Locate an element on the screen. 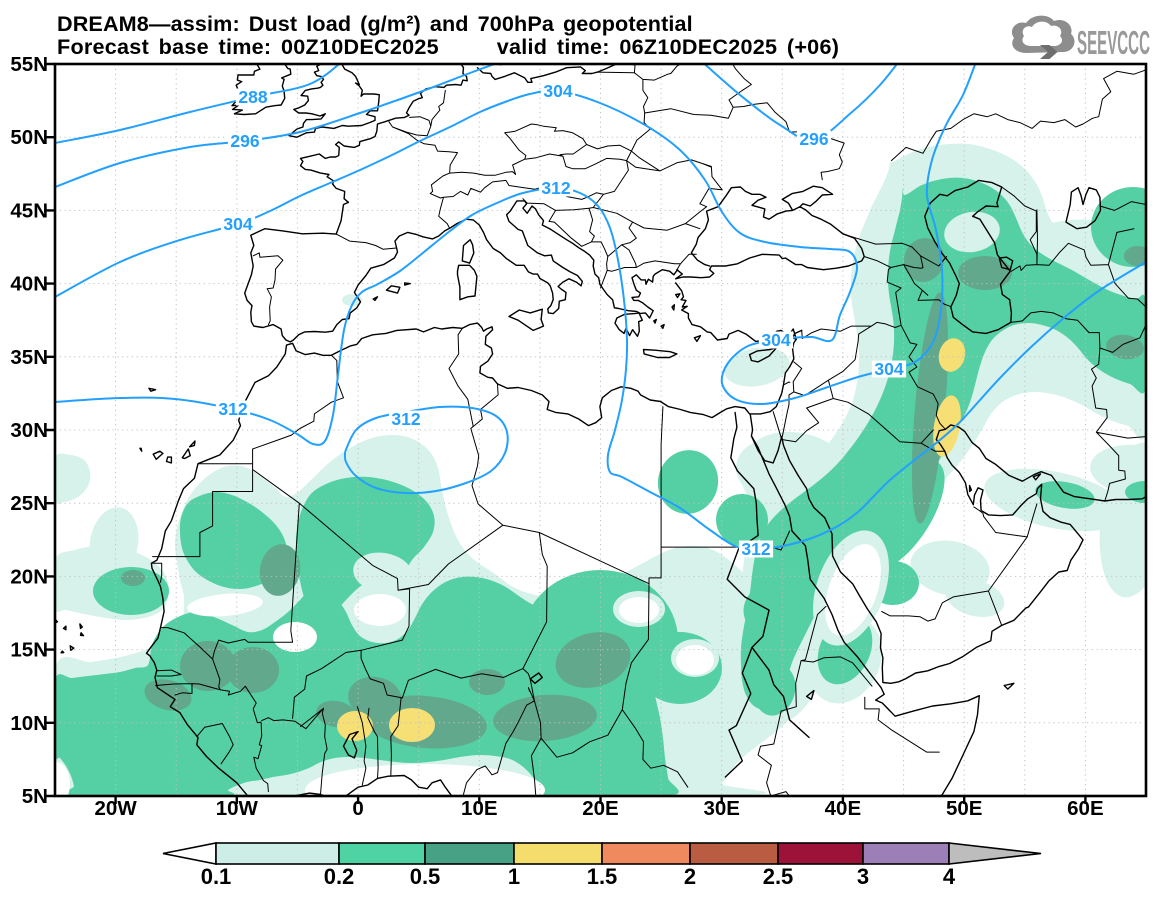 The height and width of the screenshot is (907, 1165). svg-text: 55N is located at coordinates (29, 64).